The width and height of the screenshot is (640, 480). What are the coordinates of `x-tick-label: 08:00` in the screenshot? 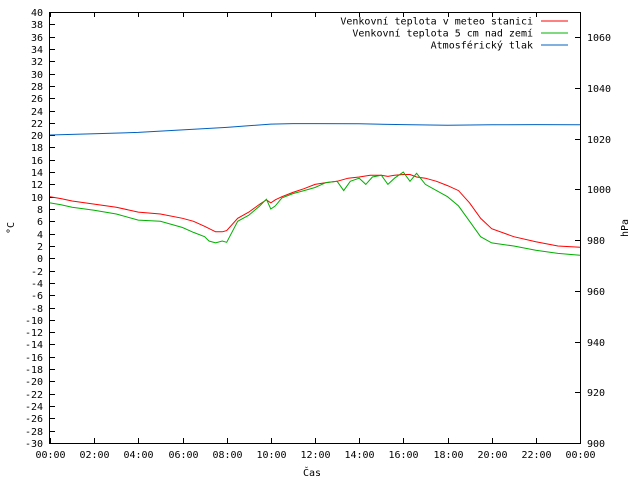 It's located at (227, 455).